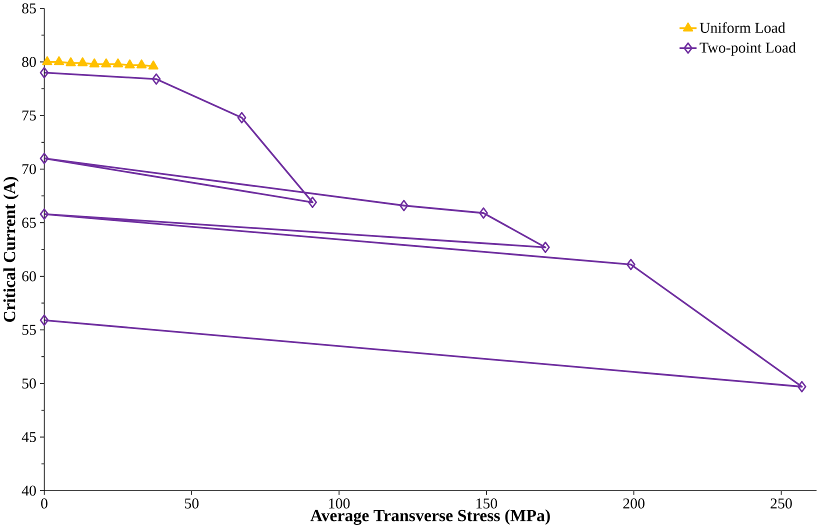 The height and width of the screenshot is (528, 817). What do you see at coordinates (29, 276) in the screenshot?
I see `y-tick-label: 60` at bounding box center [29, 276].